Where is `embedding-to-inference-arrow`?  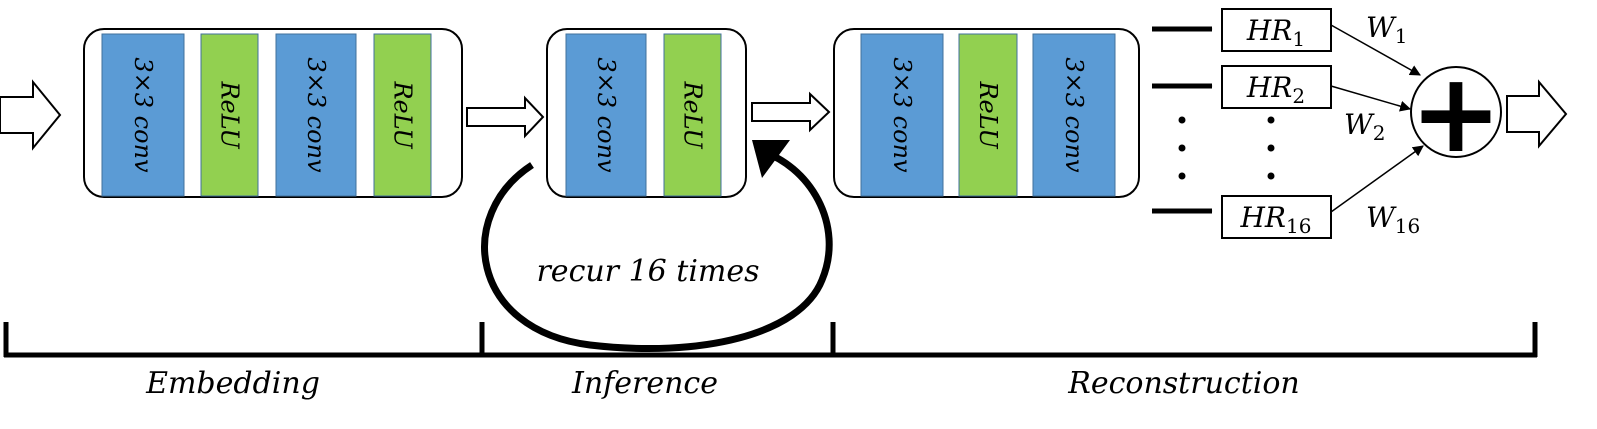
embedding-to-inference-arrow is located at coordinates (505, 117).